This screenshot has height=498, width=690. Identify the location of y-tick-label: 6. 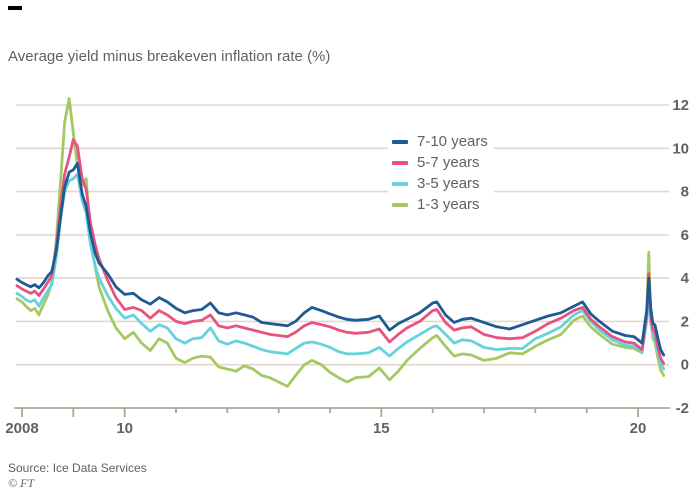
(685, 235).